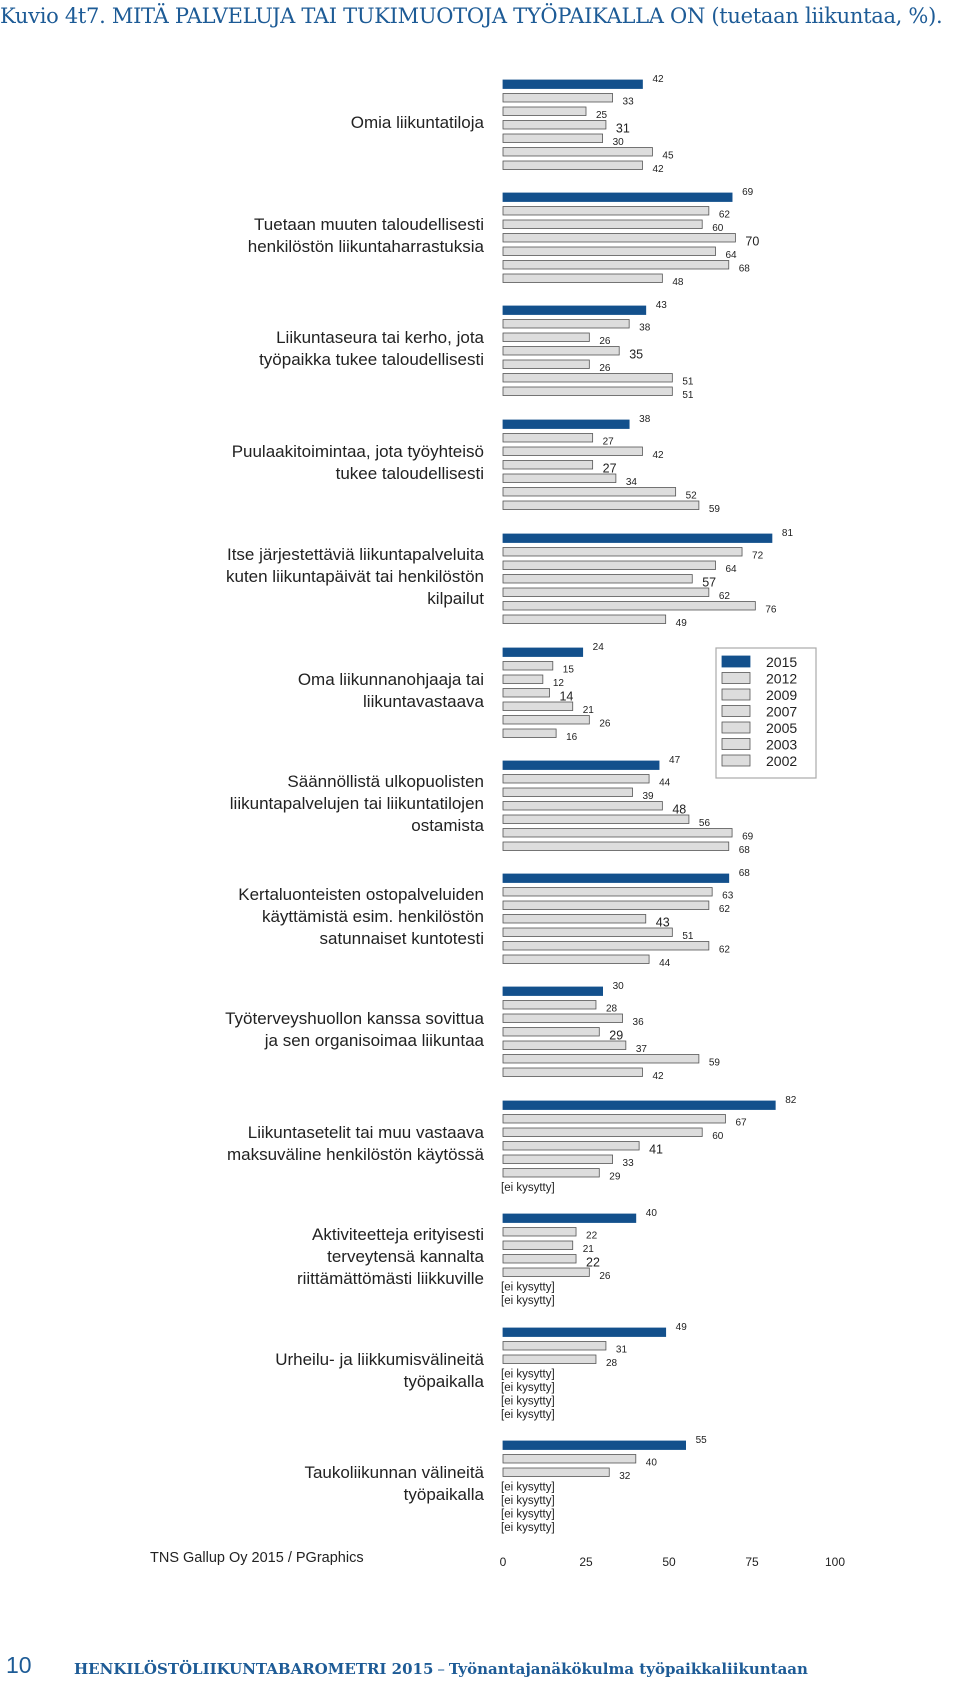 This screenshot has width=960, height=1687. I want to click on data-label: 47, so click(675, 760).